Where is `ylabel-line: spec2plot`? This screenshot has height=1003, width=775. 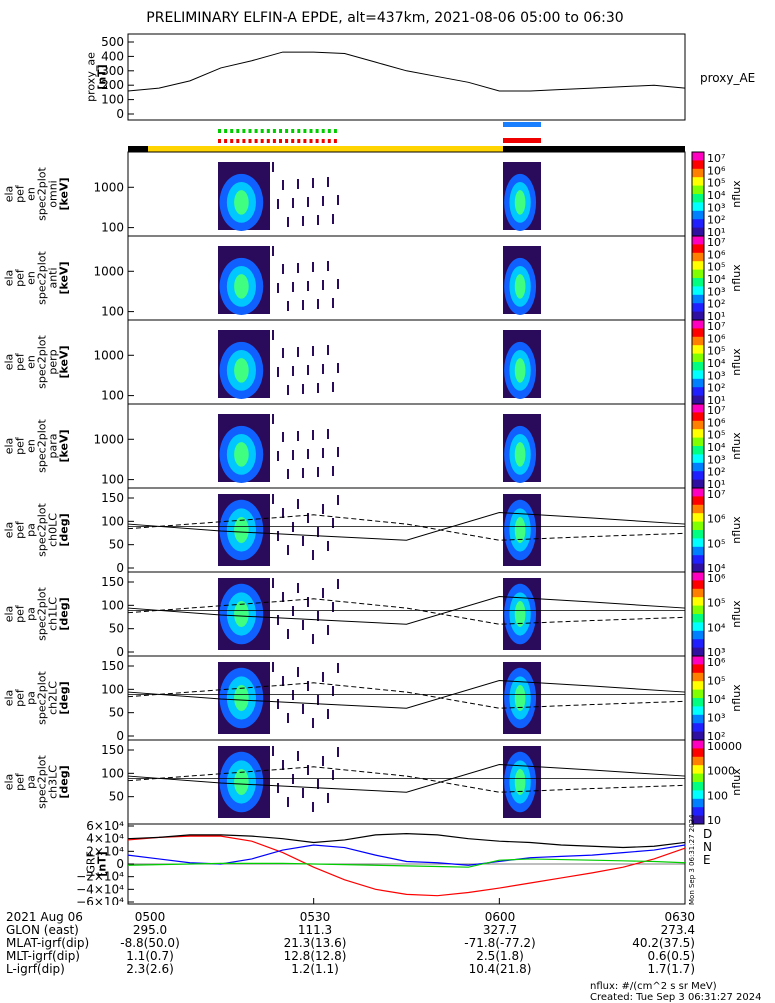 ylabel-line: spec2plot is located at coordinates (42, 782).